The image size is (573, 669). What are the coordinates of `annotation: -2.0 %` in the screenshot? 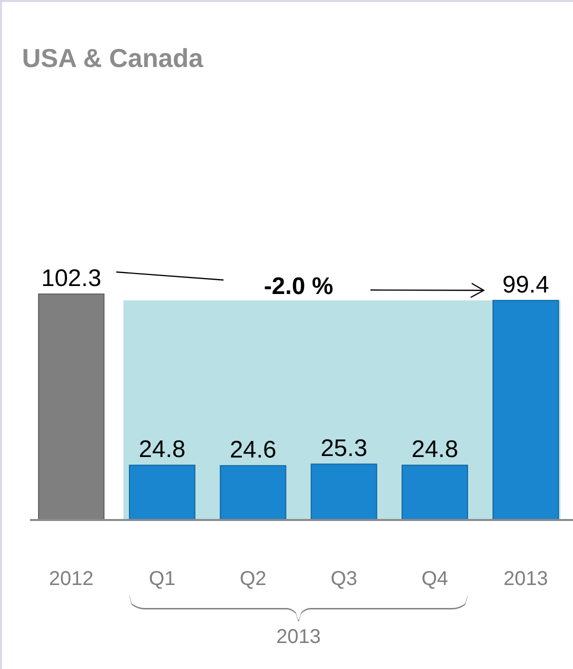 It's located at (299, 286).